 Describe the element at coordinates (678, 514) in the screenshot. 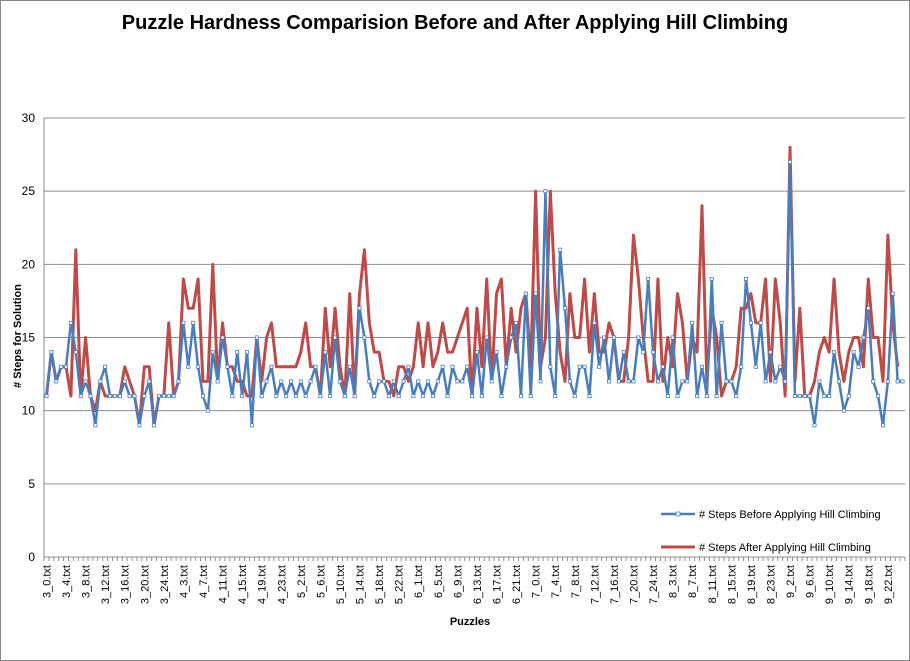

I see `legend-marker` at that location.